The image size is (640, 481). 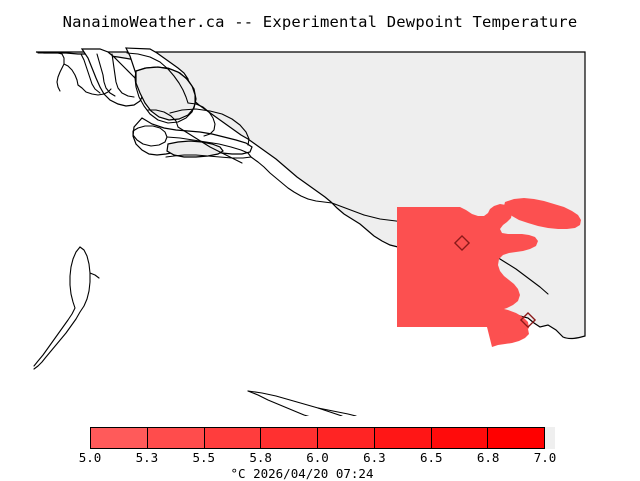 I want to click on colorbar-track, so click(x=317, y=438).